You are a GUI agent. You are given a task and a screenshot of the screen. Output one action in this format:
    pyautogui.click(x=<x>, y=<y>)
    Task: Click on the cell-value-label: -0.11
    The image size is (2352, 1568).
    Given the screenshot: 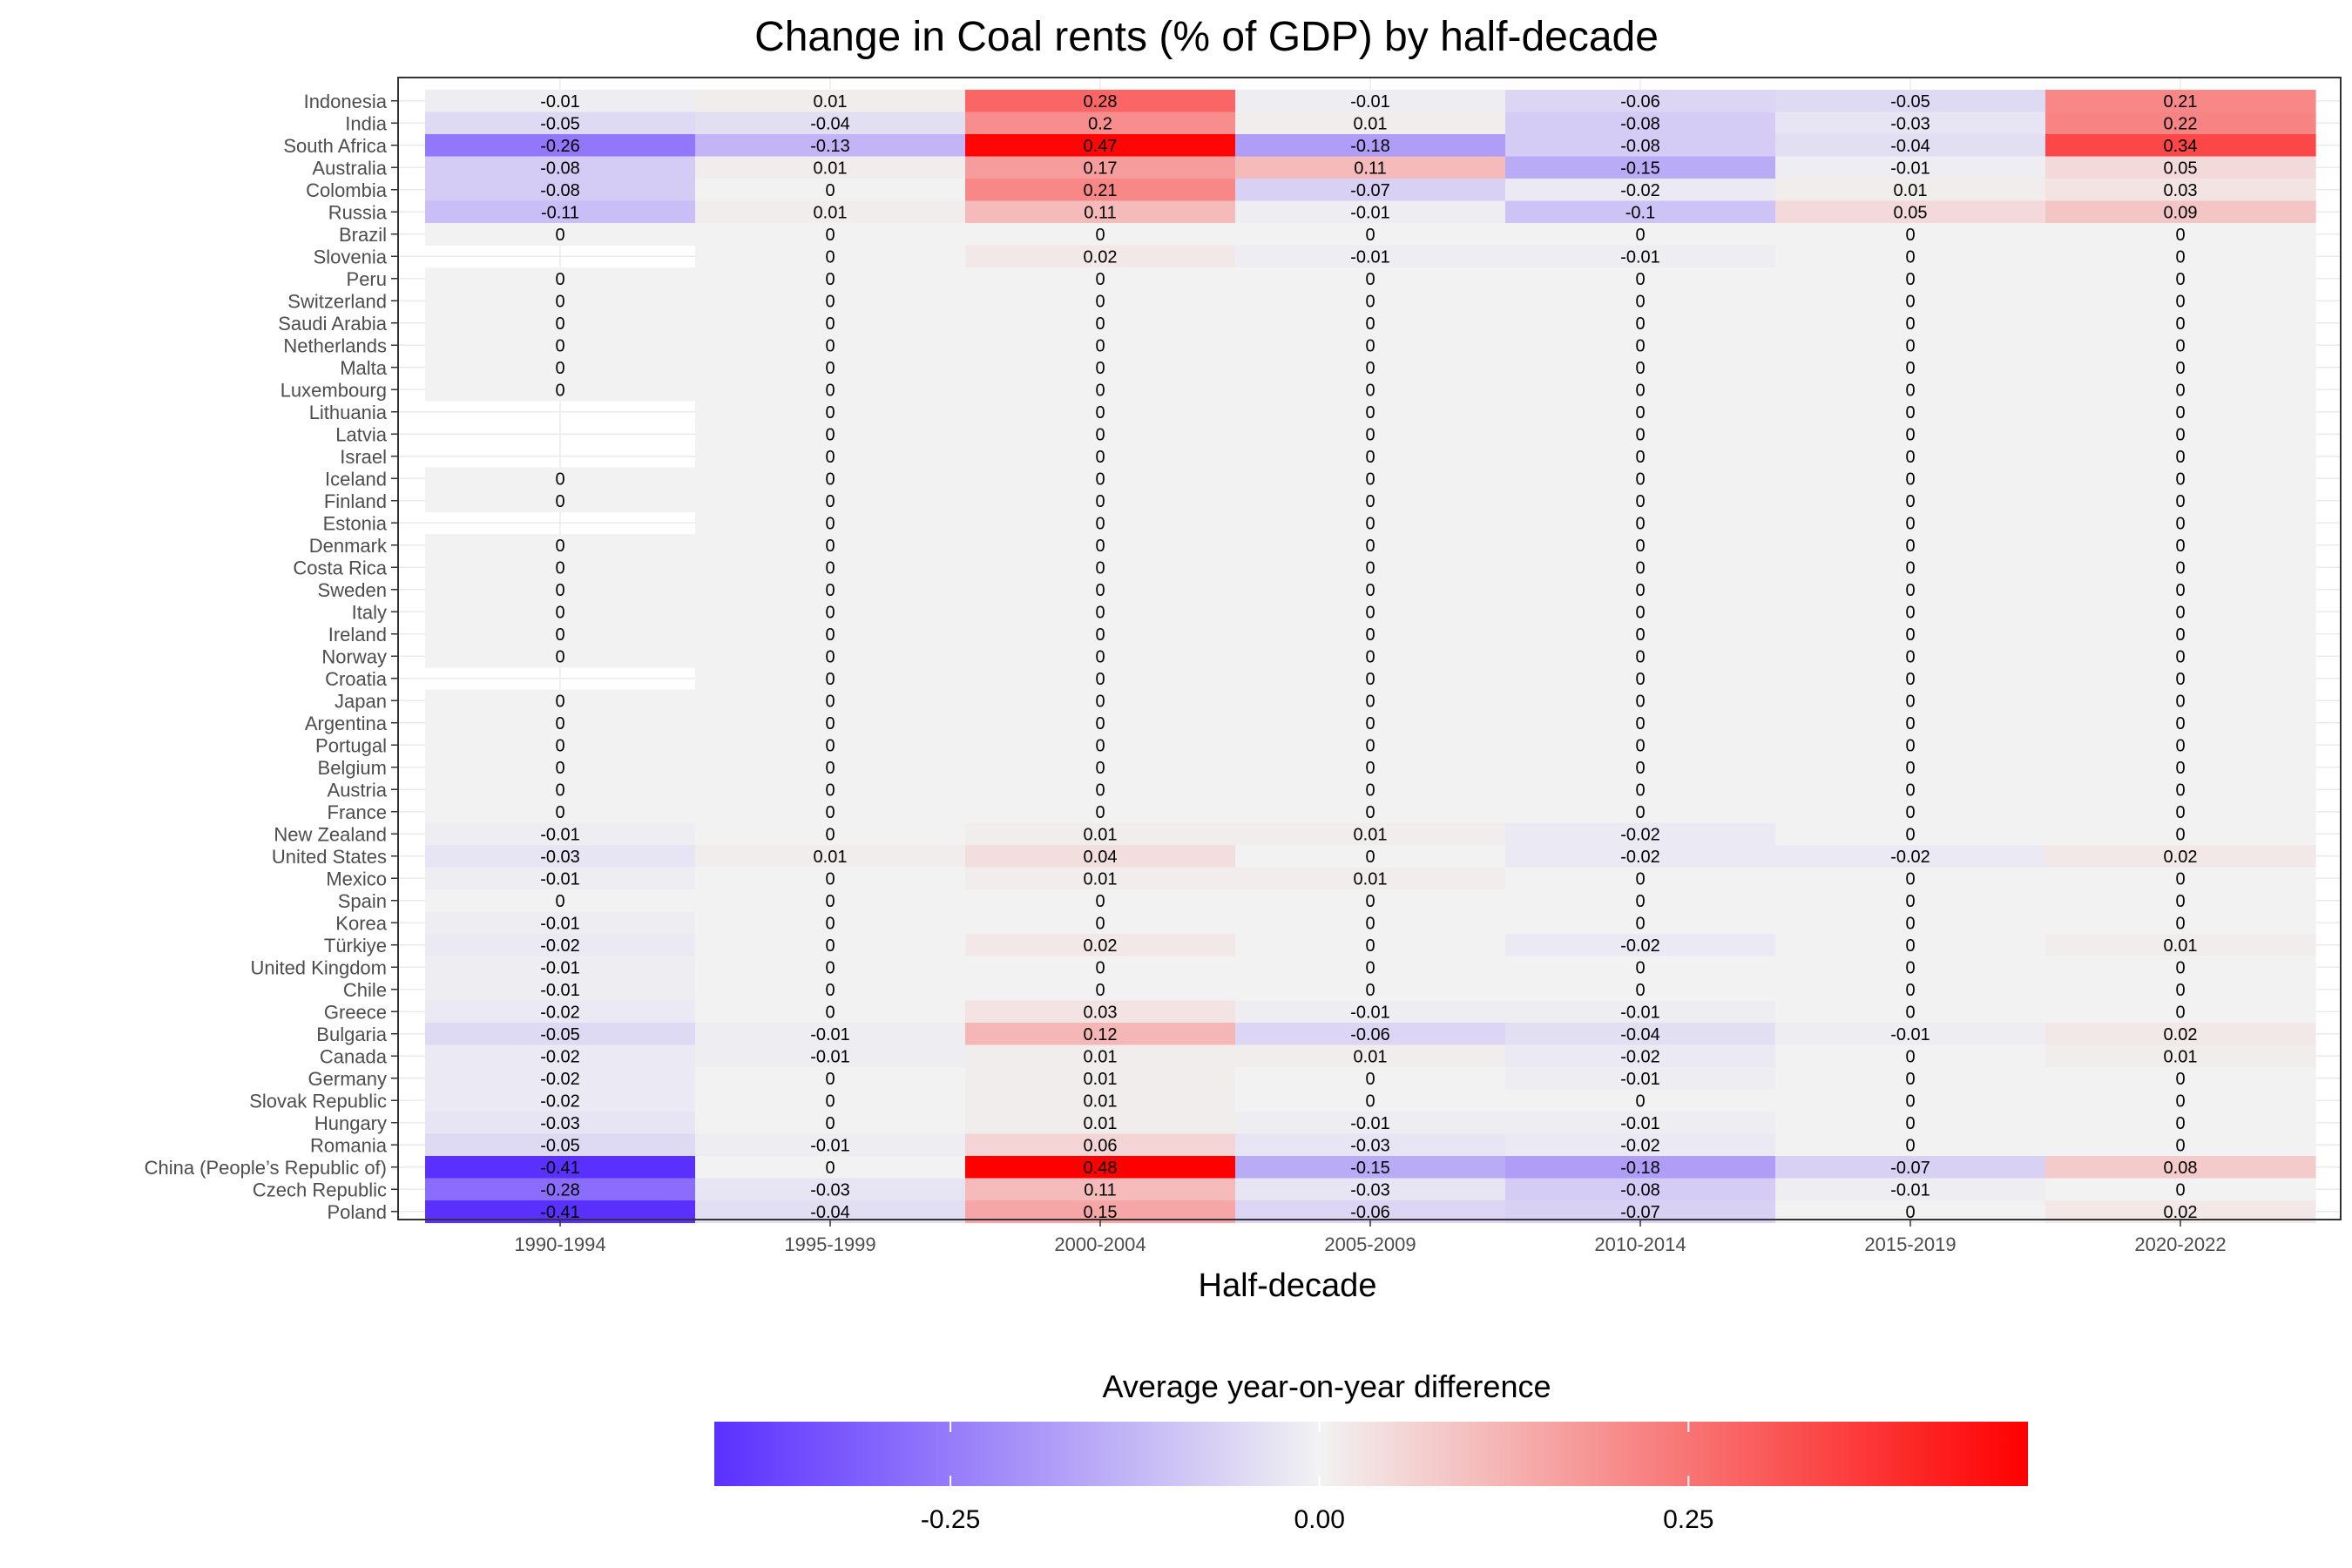 What is the action you would take?
    pyautogui.click(x=560, y=212)
    